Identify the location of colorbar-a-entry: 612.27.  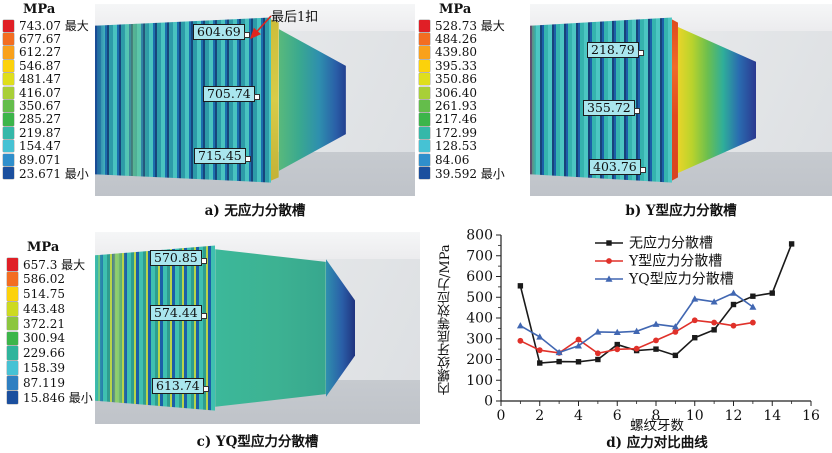
(49, 52).